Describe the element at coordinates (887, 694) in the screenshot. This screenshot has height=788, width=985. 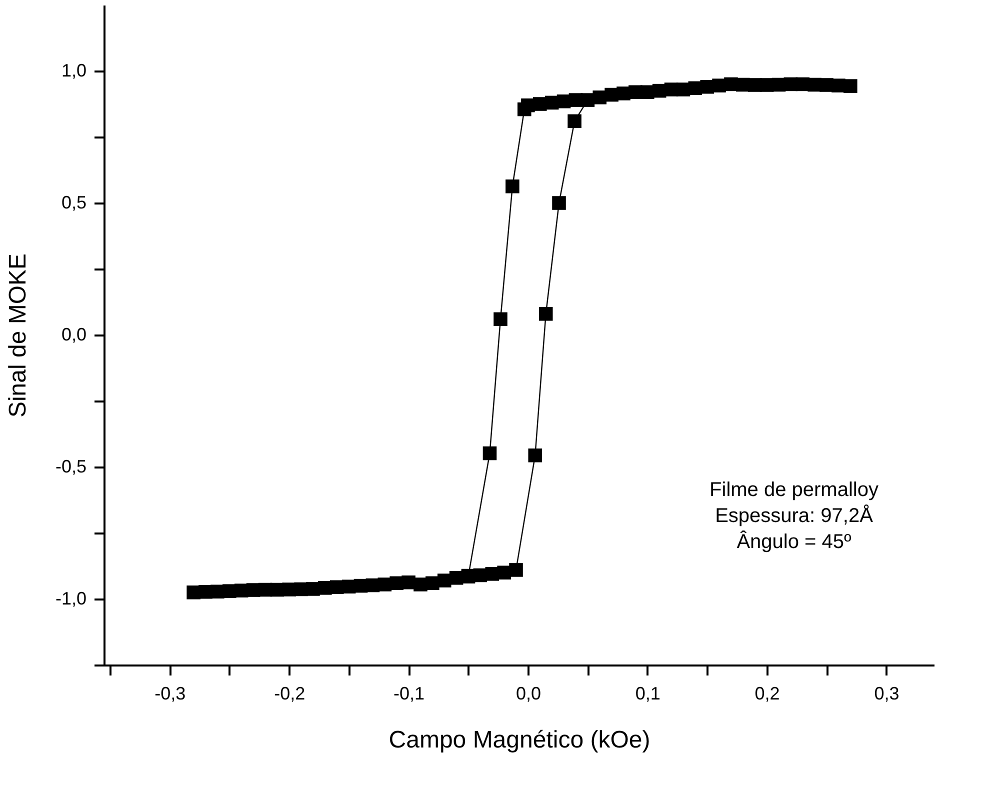
I see `x-tick-label: 0,3` at that location.